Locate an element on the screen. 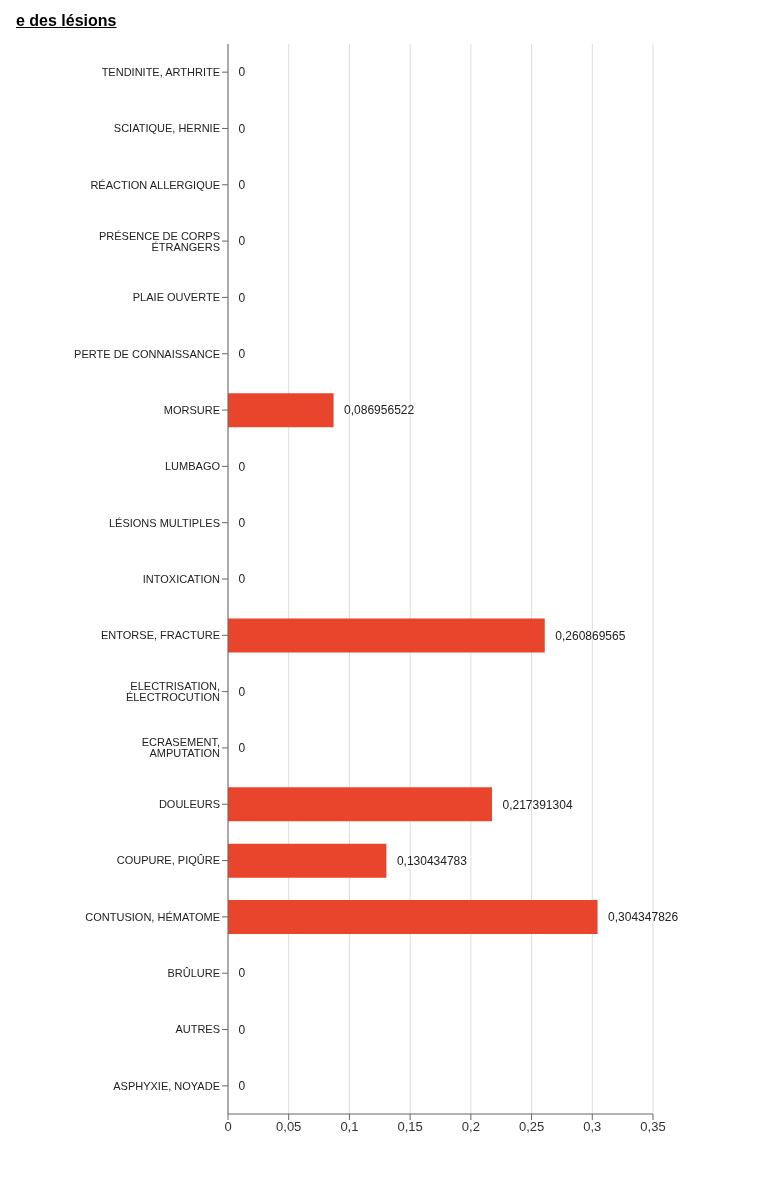  y-tick-label: COUPURE, PIQÛRE is located at coordinates (168, 860).